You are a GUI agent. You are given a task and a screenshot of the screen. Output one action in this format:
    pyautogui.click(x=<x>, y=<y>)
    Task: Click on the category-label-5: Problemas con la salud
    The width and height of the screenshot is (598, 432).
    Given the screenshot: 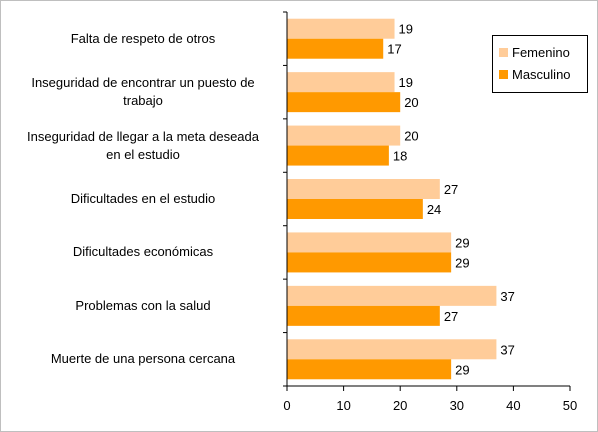 What is the action you would take?
    pyautogui.click(x=143, y=306)
    